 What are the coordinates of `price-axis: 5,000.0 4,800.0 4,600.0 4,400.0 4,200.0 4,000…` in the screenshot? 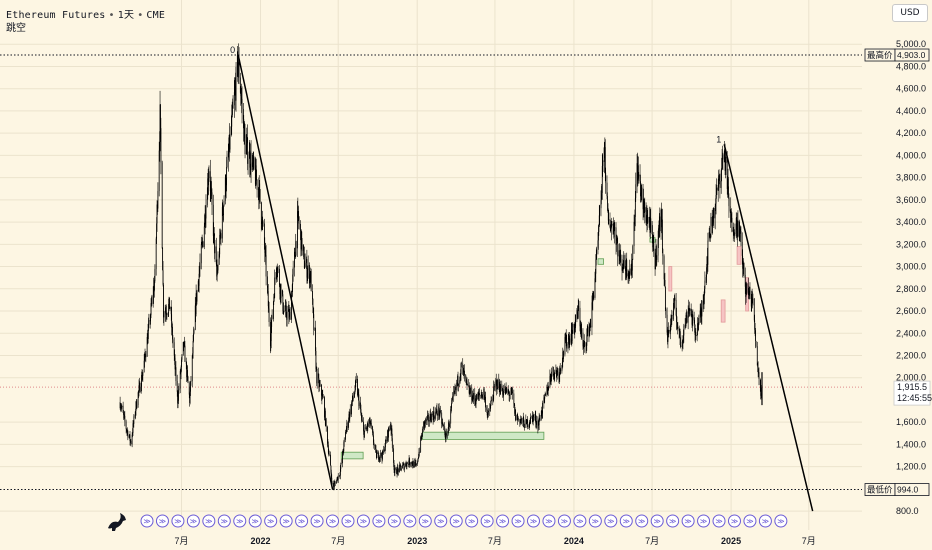 It's located at (898, 277).